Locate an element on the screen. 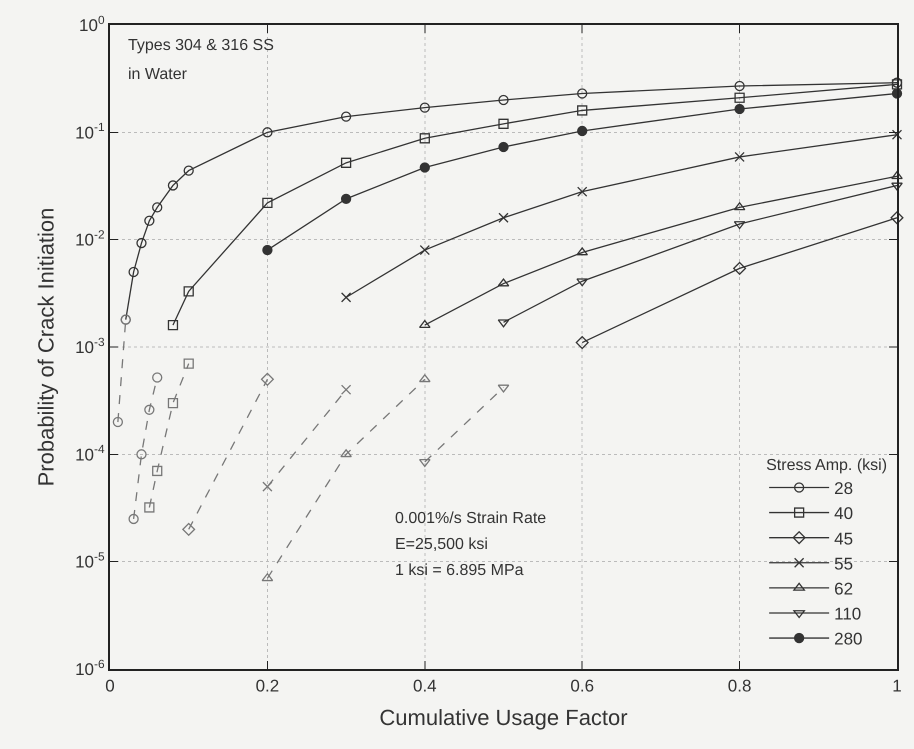  y-tick-label: 10$^{-5}$ is located at coordinates (90, 560).